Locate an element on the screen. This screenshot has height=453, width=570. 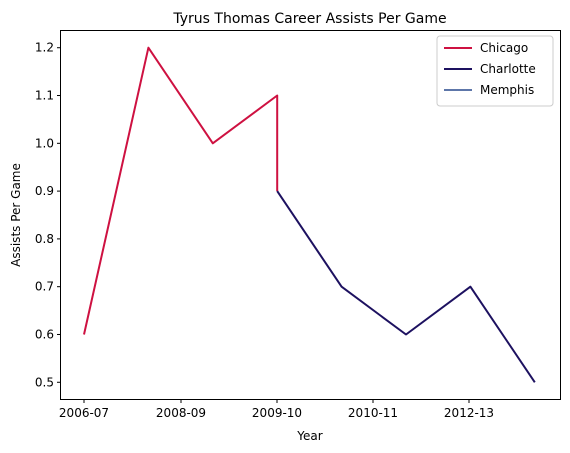
legend-label-charlotte: Charlotte is located at coordinates (508, 69).